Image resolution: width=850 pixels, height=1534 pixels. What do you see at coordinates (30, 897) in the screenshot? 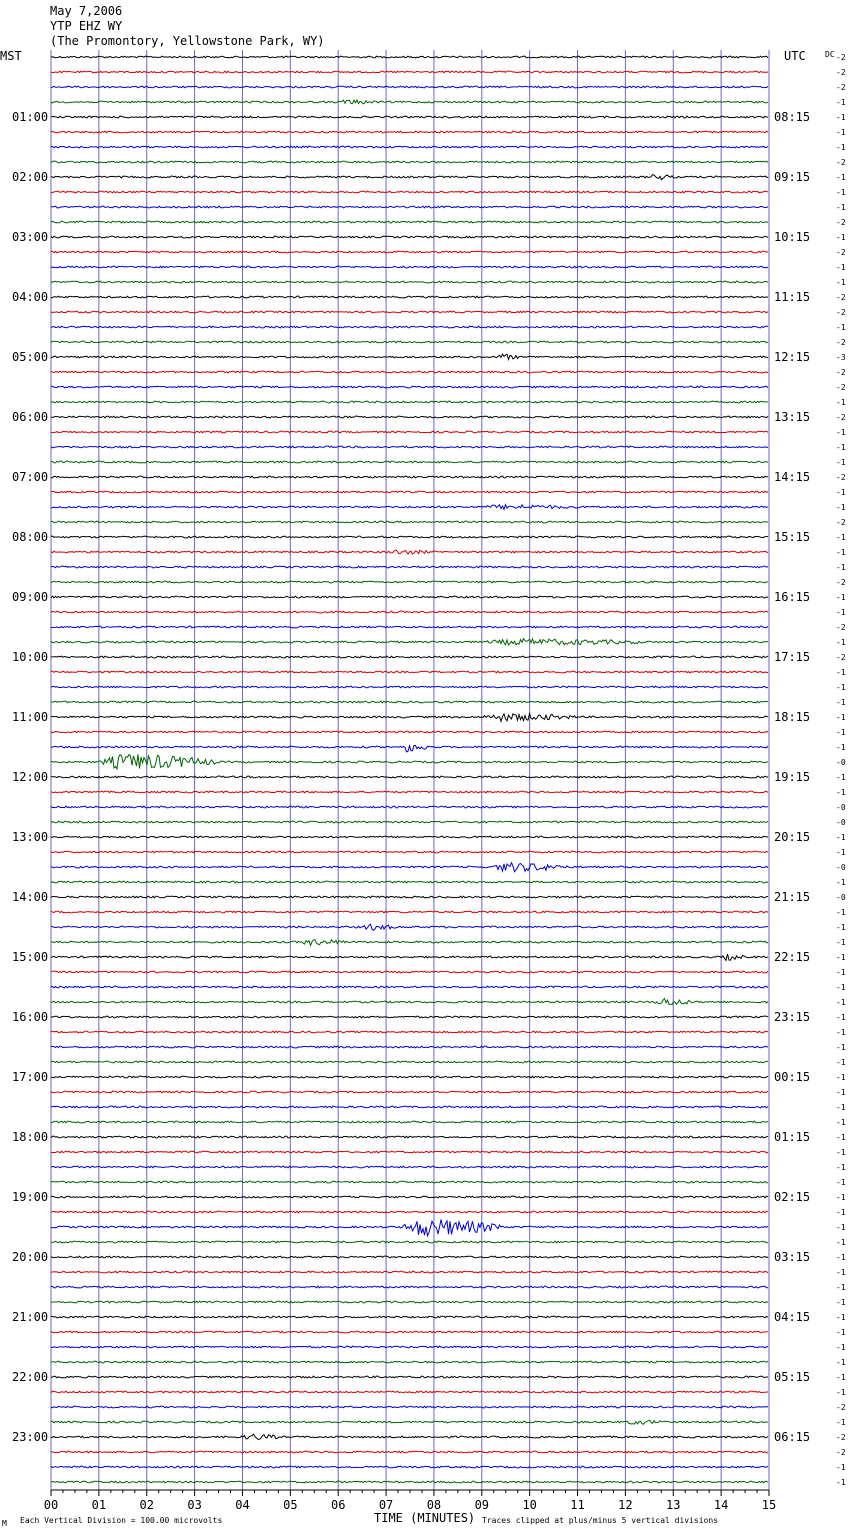
I see `left-hour-label: 14:00` at bounding box center [30, 897].